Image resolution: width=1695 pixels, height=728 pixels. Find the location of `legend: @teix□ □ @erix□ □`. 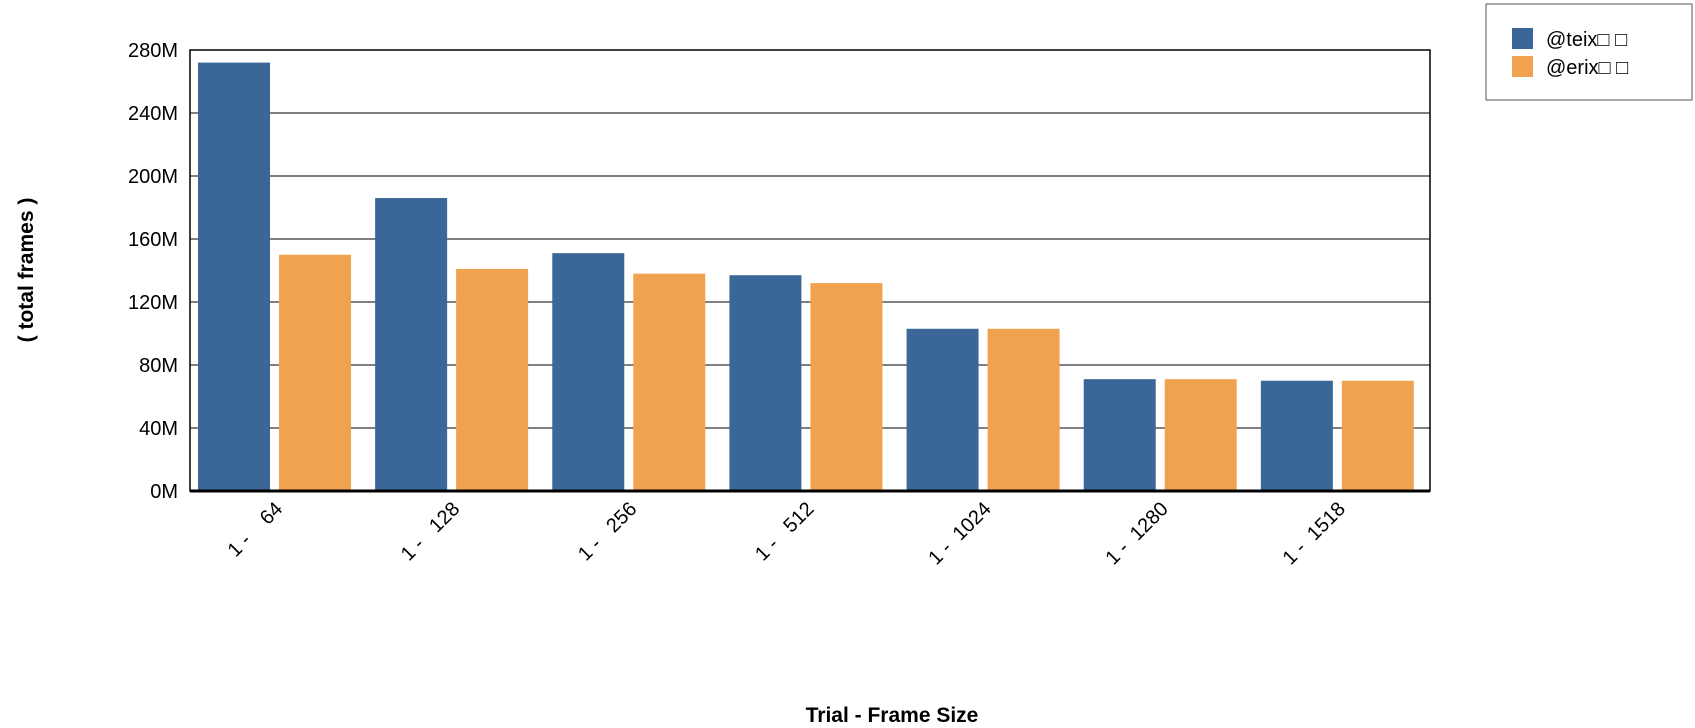

legend: @teix□ □ @erix□ □ is located at coordinates (1589, 52).